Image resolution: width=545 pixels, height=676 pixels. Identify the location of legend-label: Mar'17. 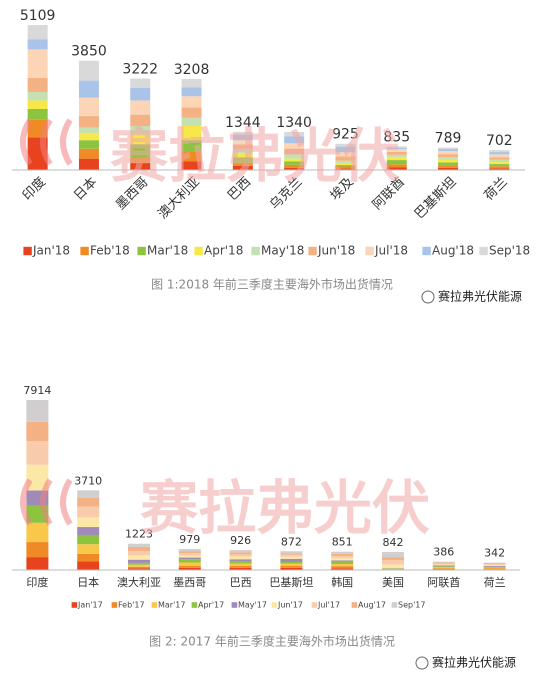
(171, 605).